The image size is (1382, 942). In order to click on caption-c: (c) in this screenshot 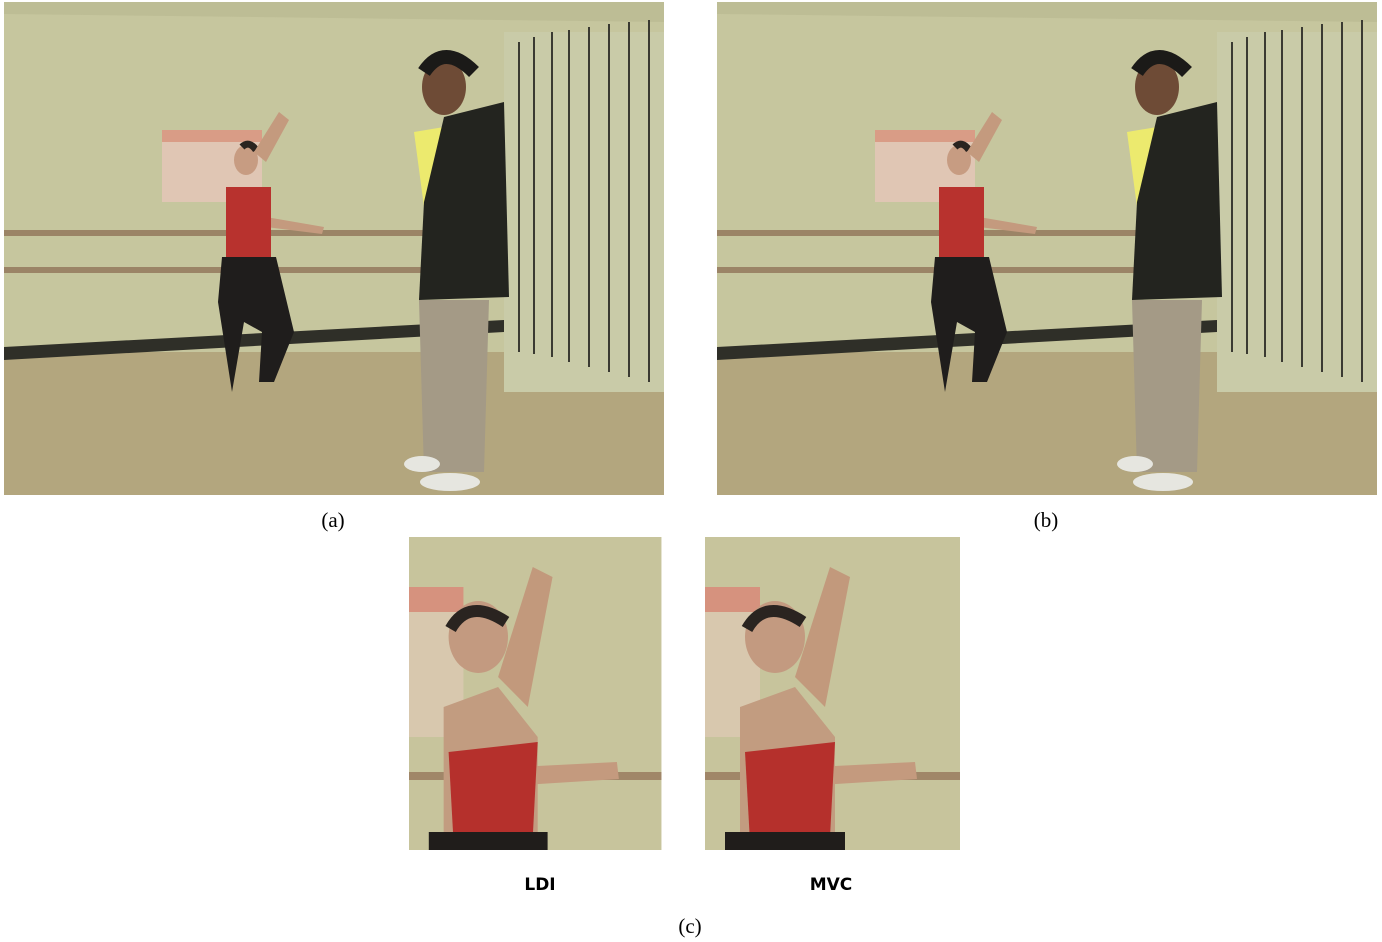, I will do `click(689, 926)`.